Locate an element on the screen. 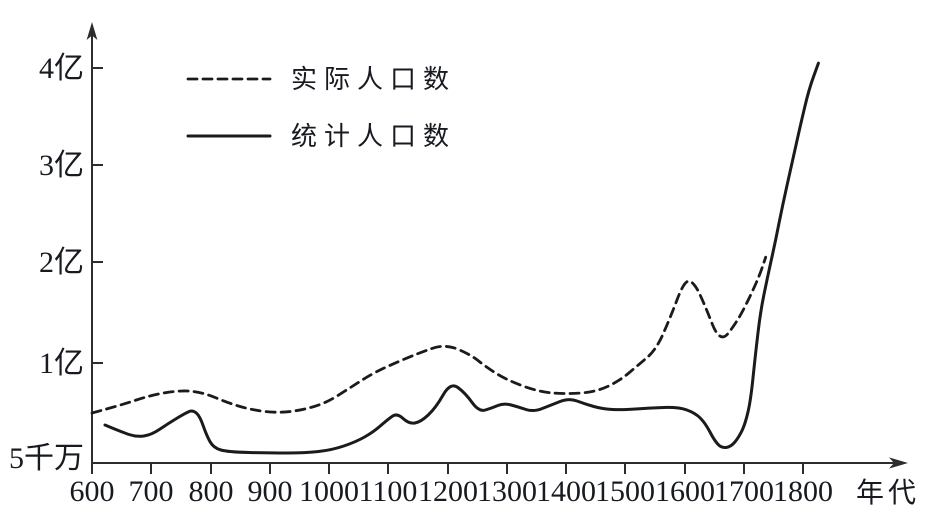 The width and height of the screenshot is (925, 515). y-tick-label: 4亿 is located at coordinates (61, 68).